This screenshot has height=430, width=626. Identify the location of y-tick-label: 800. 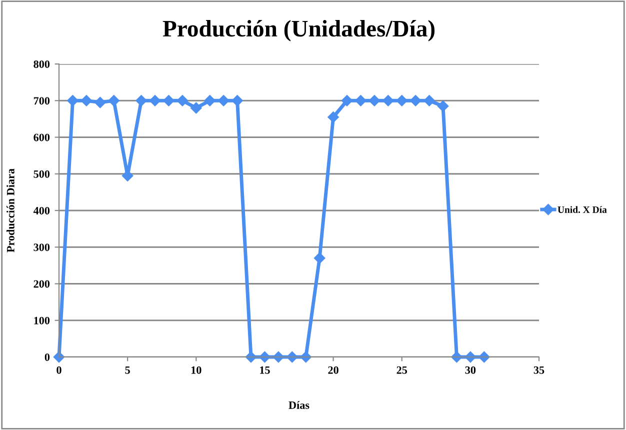
(42, 64).